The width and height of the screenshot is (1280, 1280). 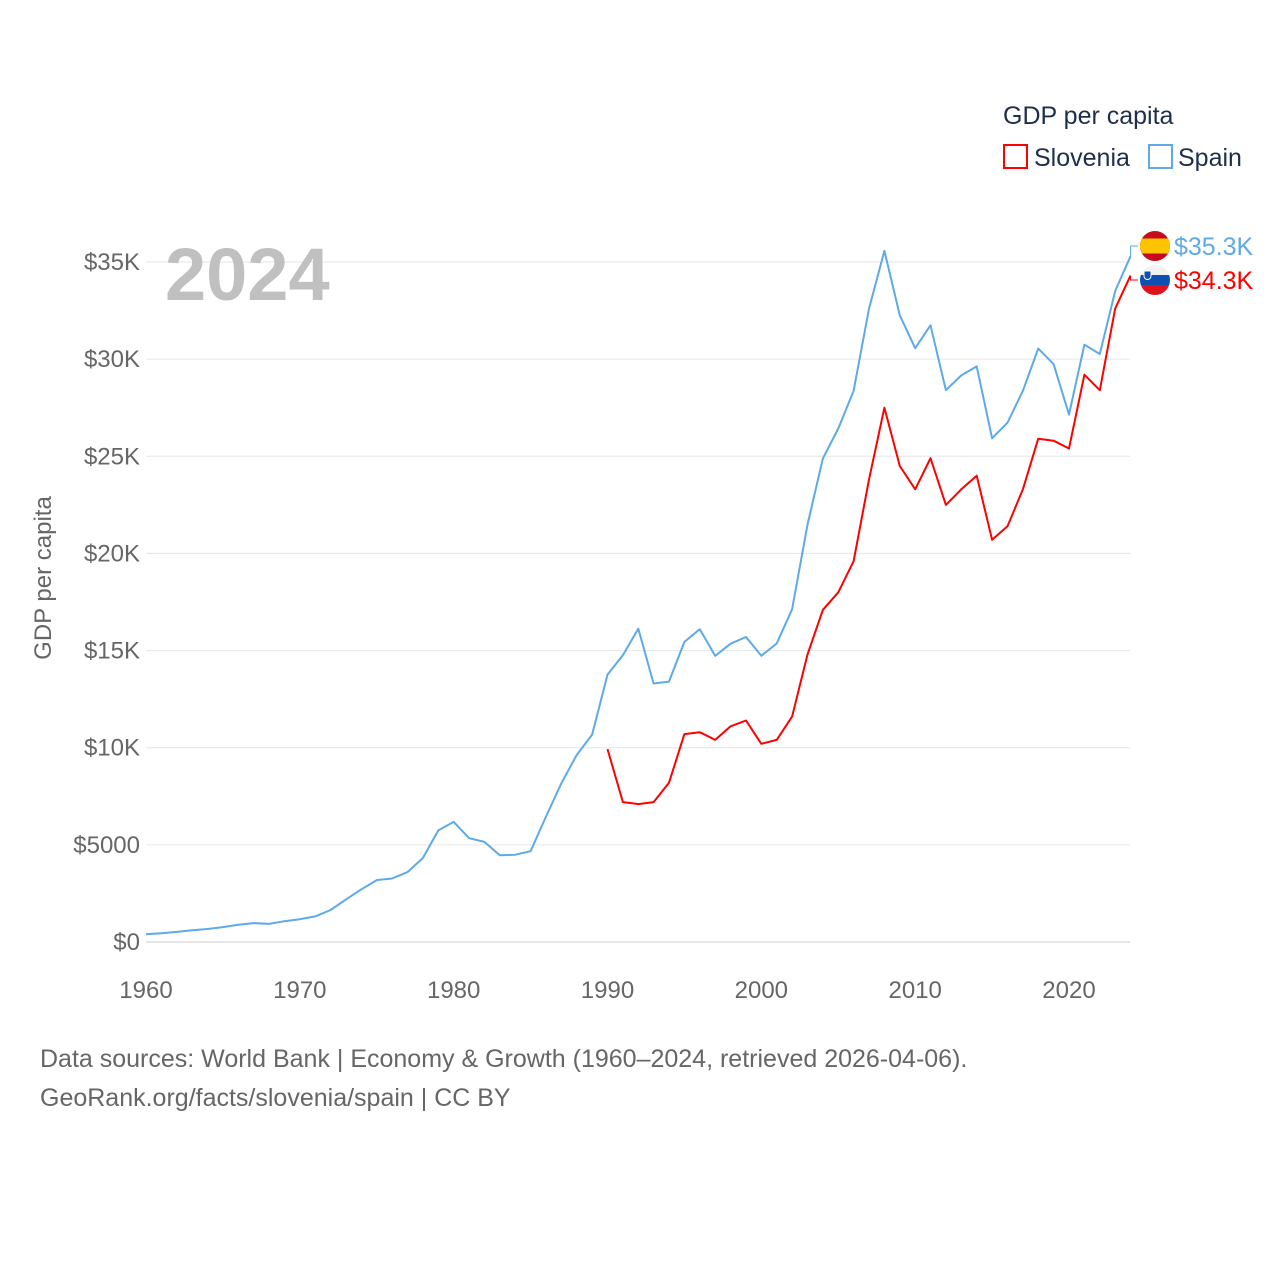 What do you see at coordinates (43, 578) in the screenshot?
I see `y-axis-label: GDP per capita` at bounding box center [43, 578].